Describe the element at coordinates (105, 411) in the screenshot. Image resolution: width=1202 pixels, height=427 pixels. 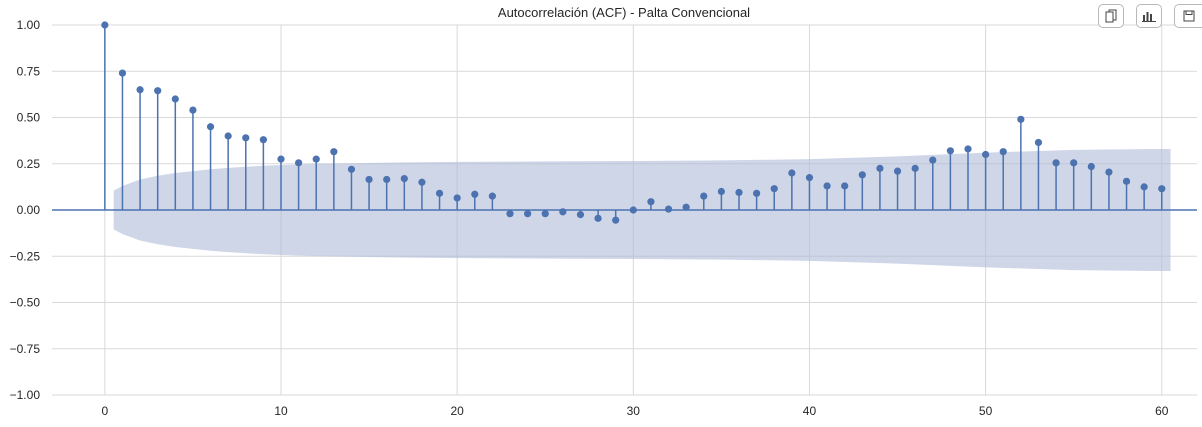
I see `x-tick-label: 0` at that location.